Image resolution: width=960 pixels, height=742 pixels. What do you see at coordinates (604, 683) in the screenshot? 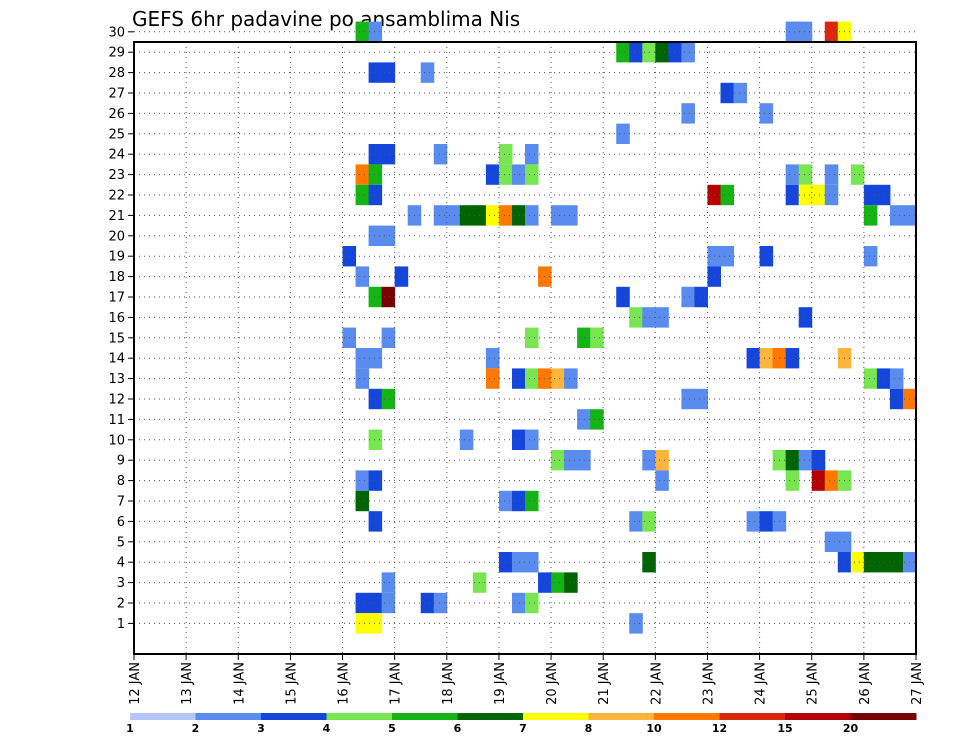
I see `x-tick-label: 21 JAN` at bounding box center [604, 683].